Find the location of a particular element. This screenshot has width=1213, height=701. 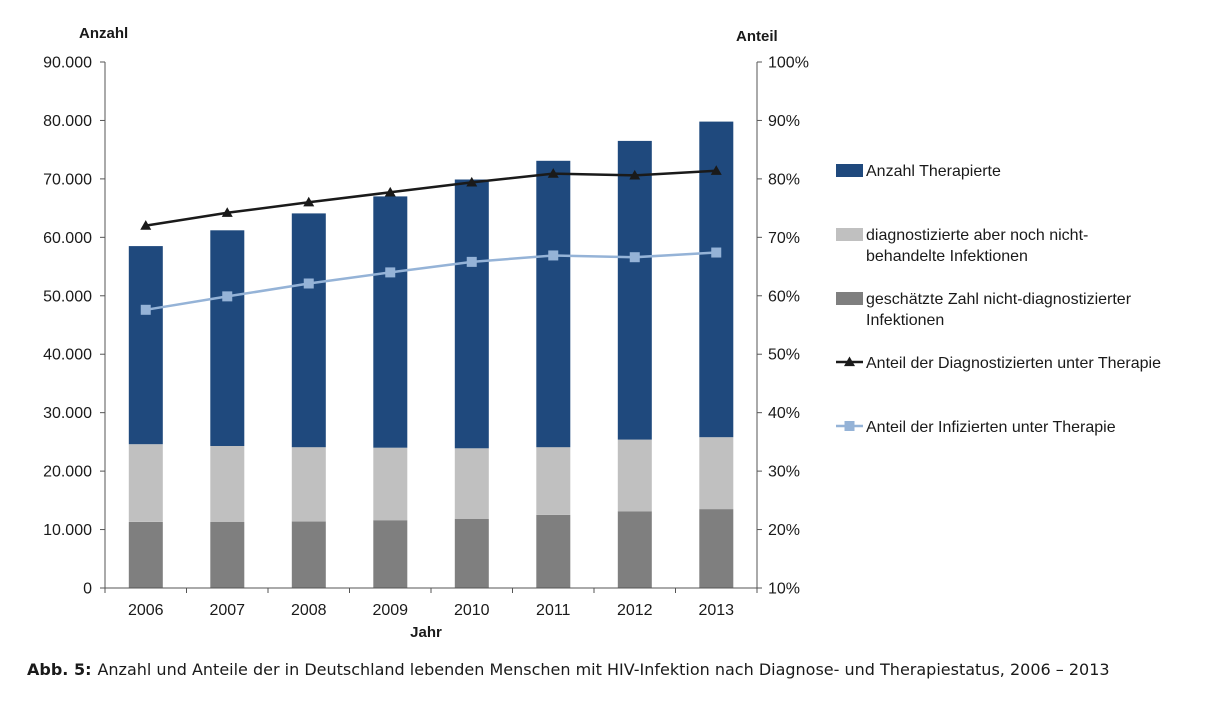

bar-2-2008 is located at coordinates (308, 330).